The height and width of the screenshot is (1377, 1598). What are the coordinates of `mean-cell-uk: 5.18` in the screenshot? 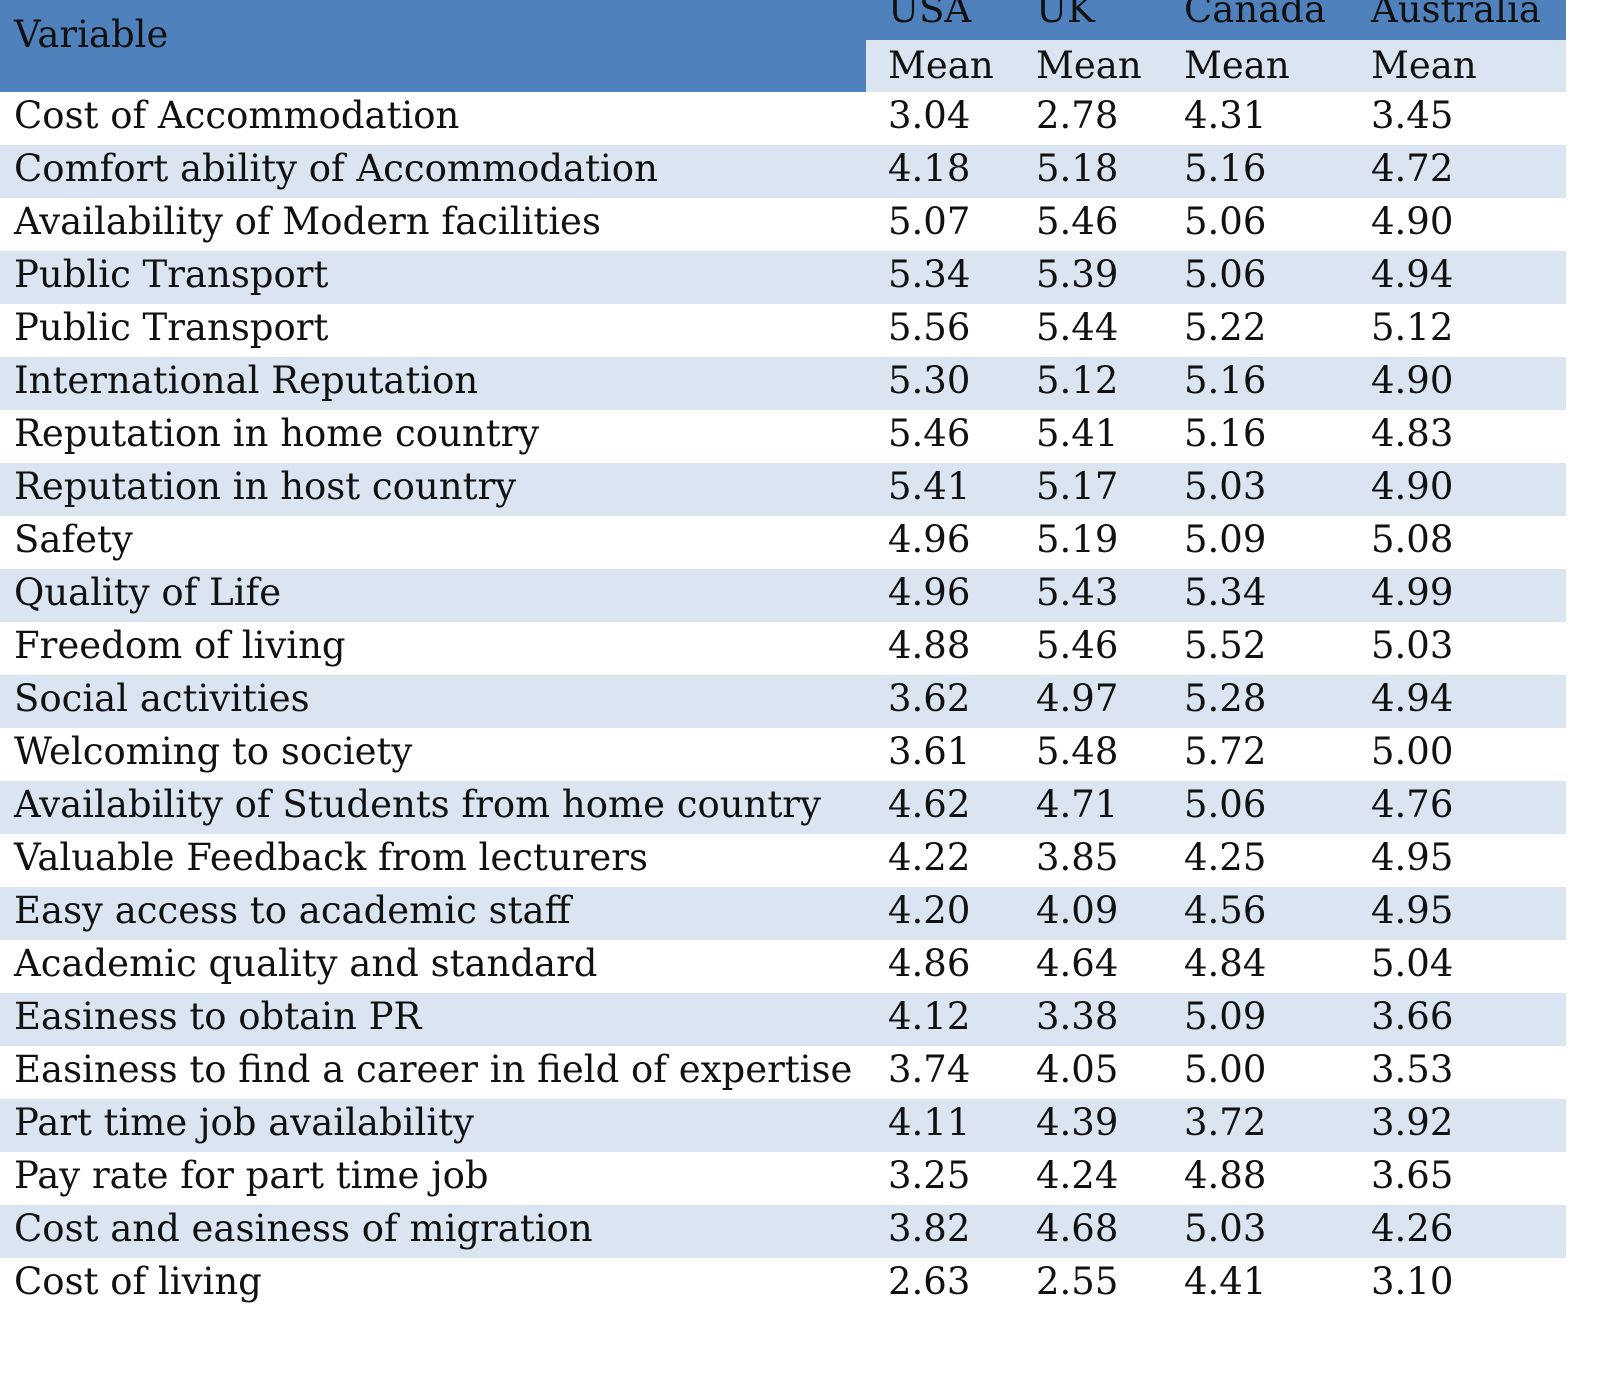 It's located at (1077, 168).